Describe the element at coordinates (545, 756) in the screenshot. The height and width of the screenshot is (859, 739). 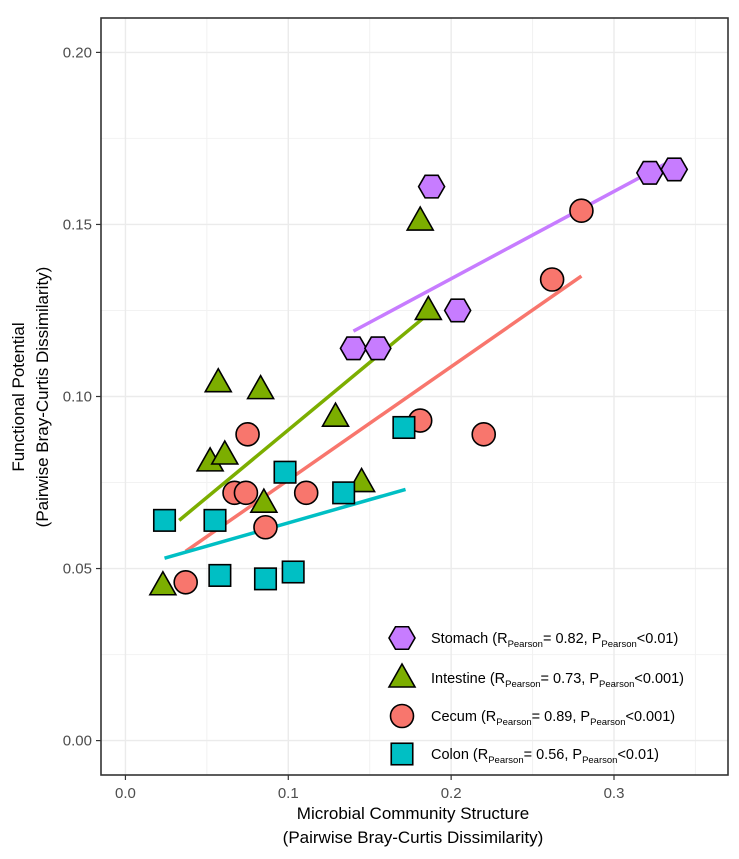
I see `legend-label-colon: Colon (RPearson= 0.56, PPearson<0.01)` at that location.